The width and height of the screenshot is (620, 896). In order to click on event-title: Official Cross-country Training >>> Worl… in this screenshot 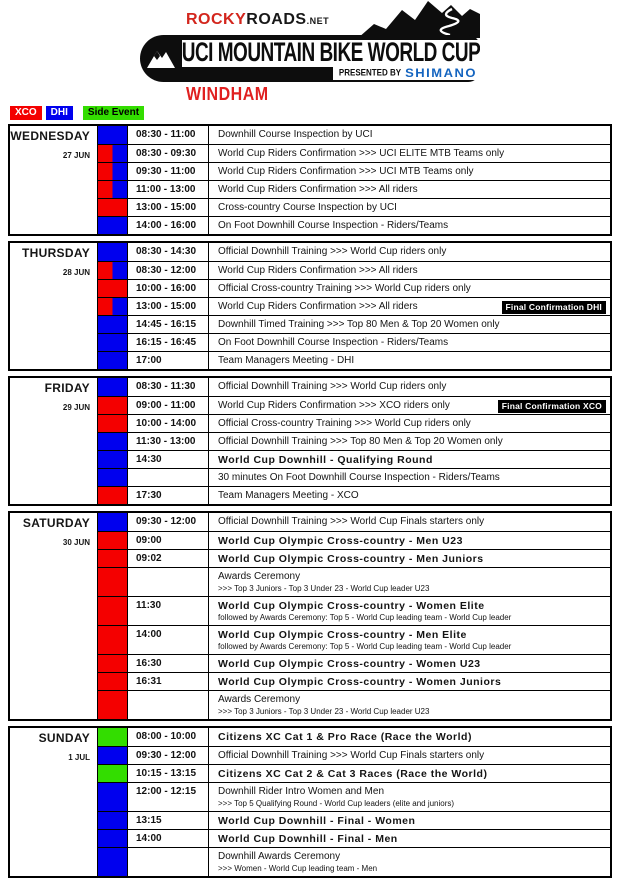, I will do `click(344, 288)`.